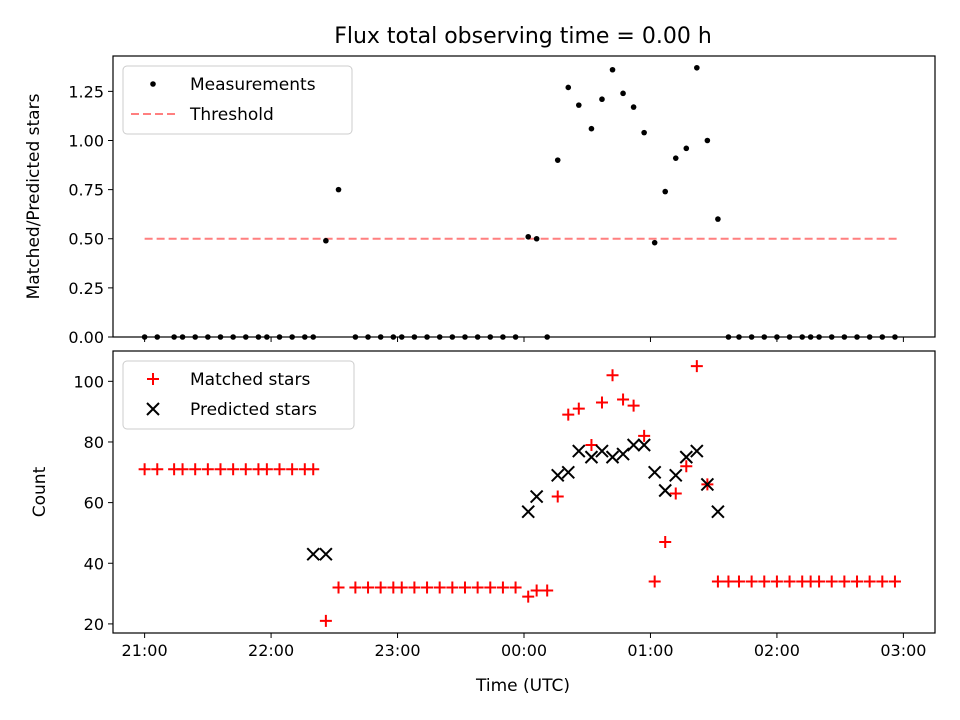 The width and height of the screenshot is (960, 720). Describe the element at coordinates (397, 650) in the screenshot. I see `x-tick-label: 23:00` at that location.